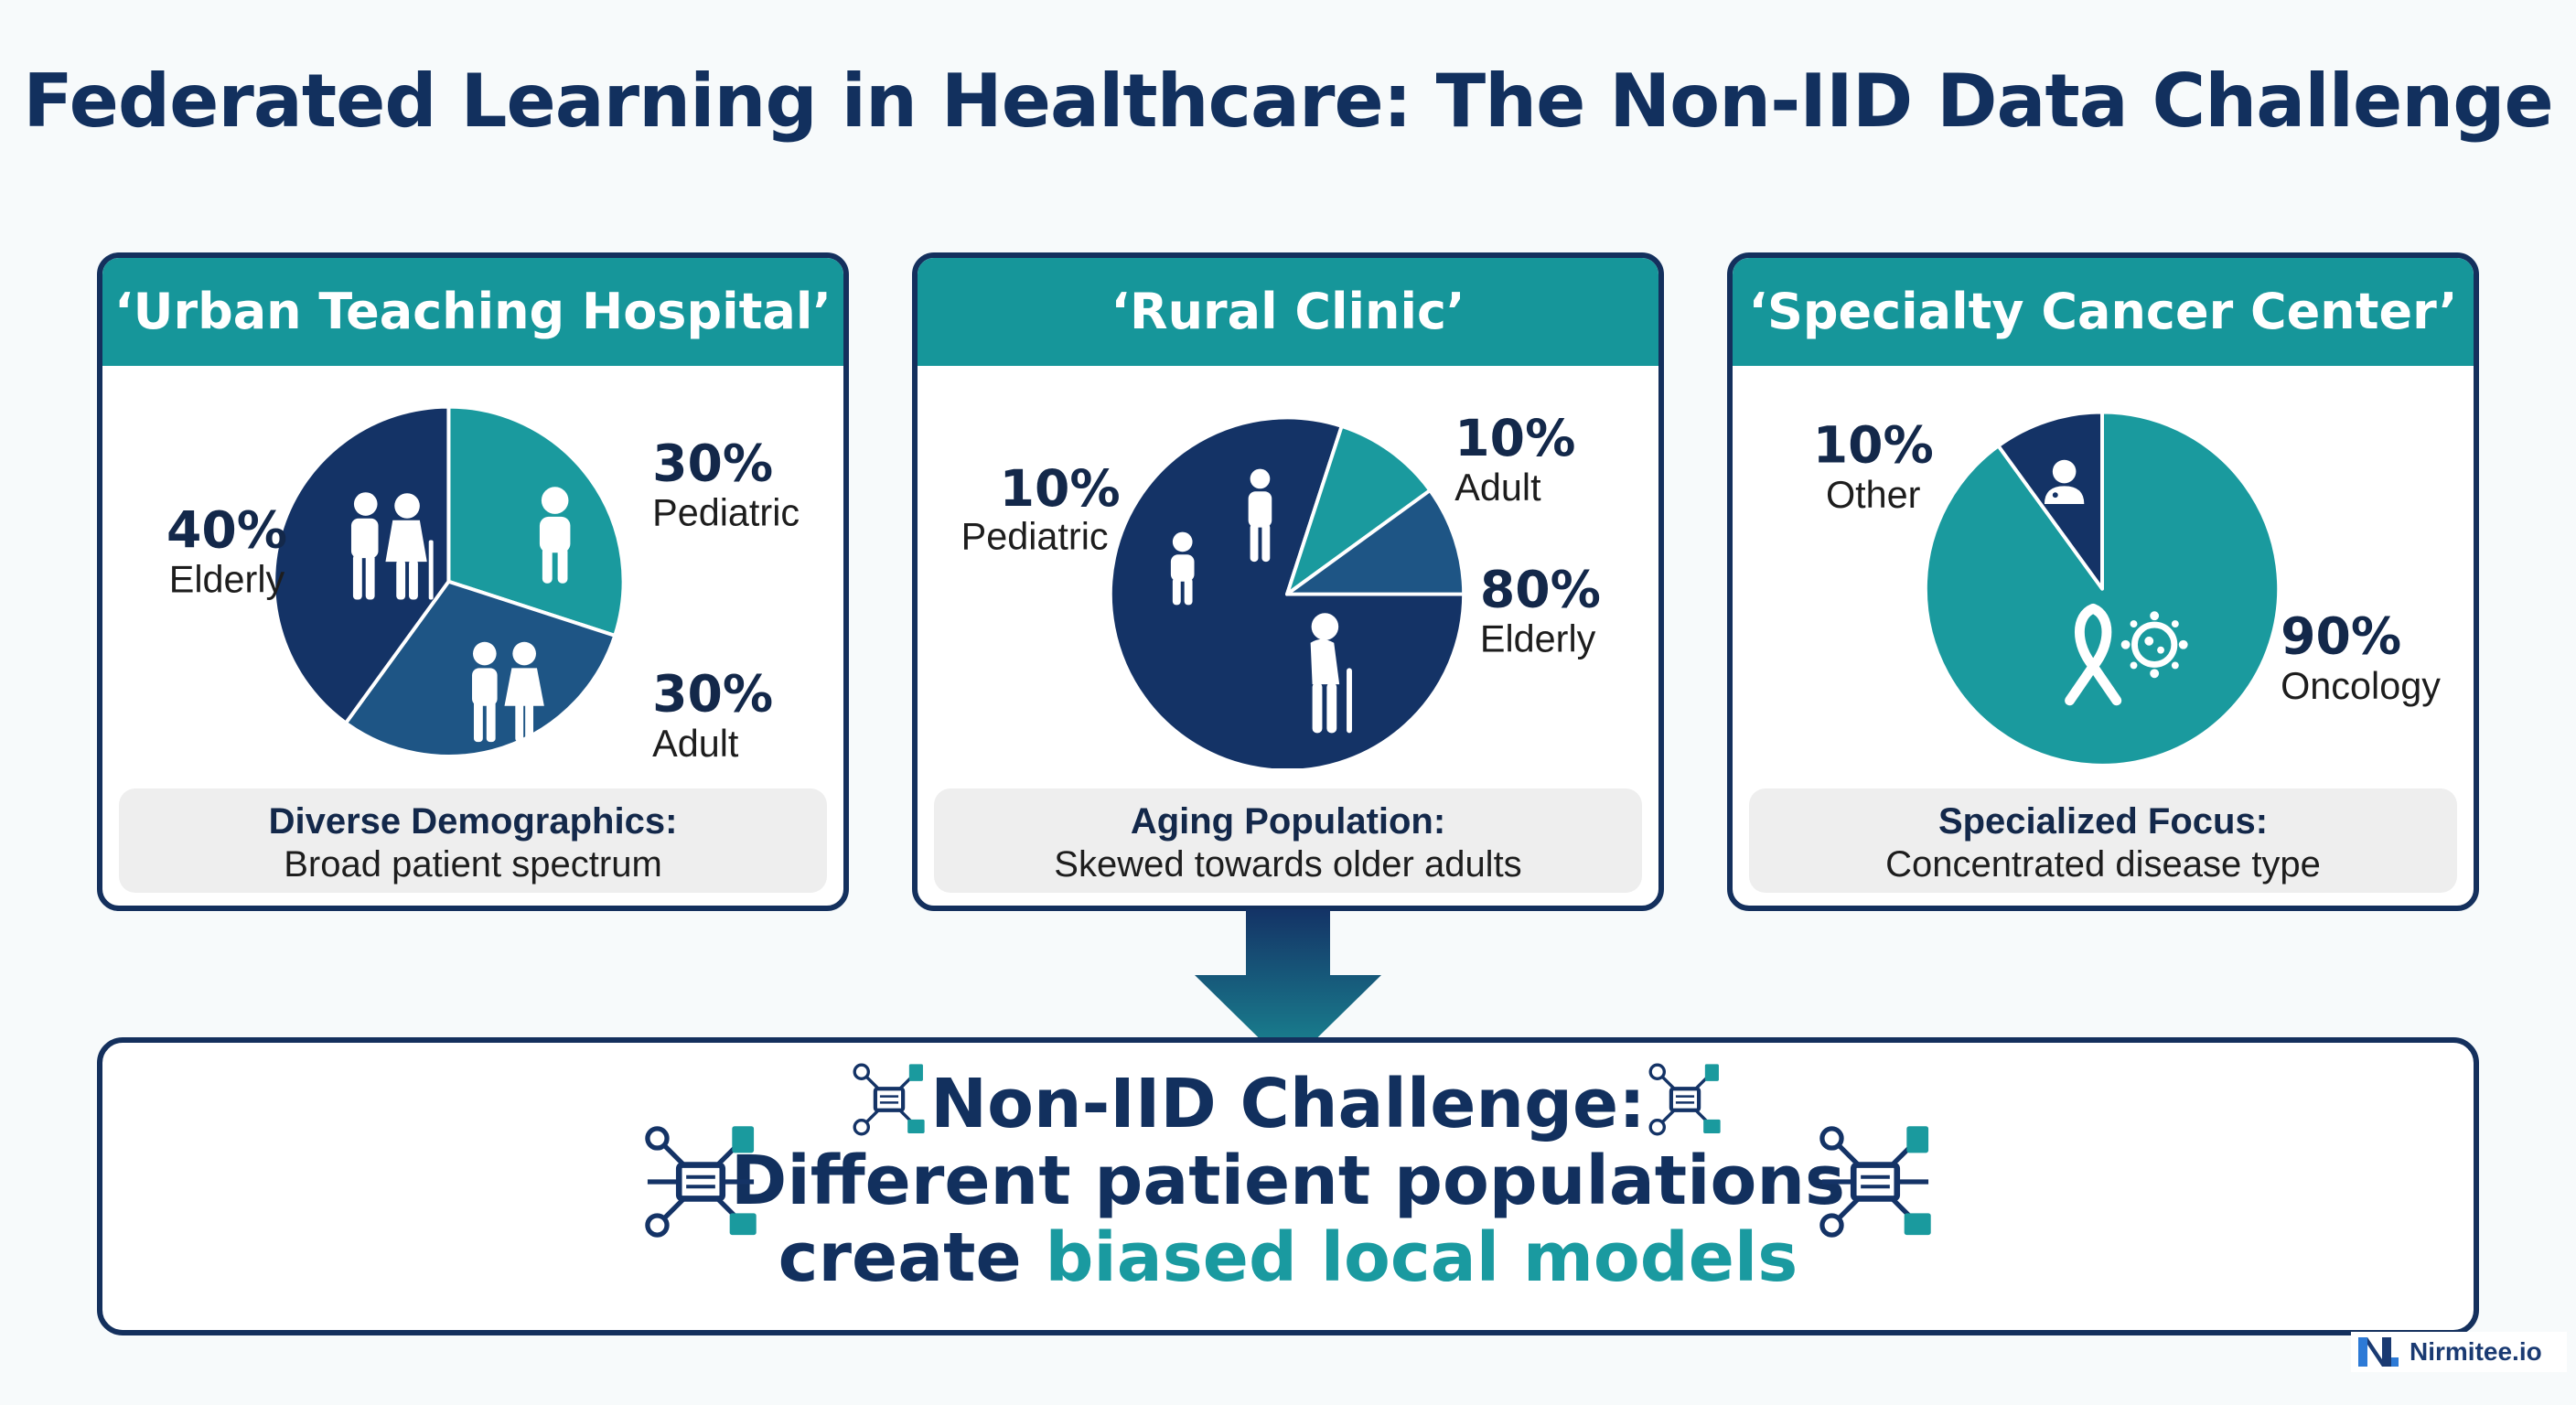  What do you see at coordinates (1874, 446) in the screenshot?
I see `other-percent-label: 10%` at bounding box center [1874, 446].